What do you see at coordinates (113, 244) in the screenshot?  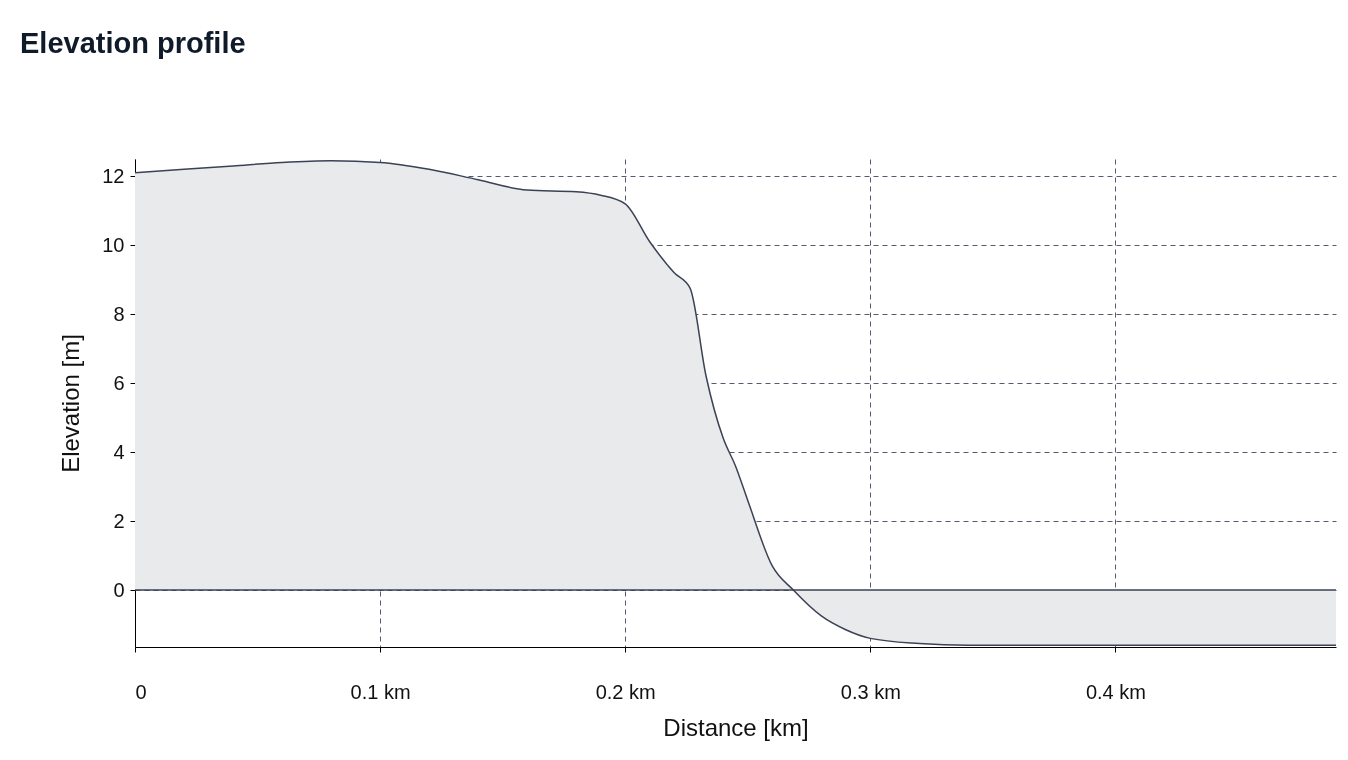 I see `y-tick-label: 10` at bounding box center [113, 244].